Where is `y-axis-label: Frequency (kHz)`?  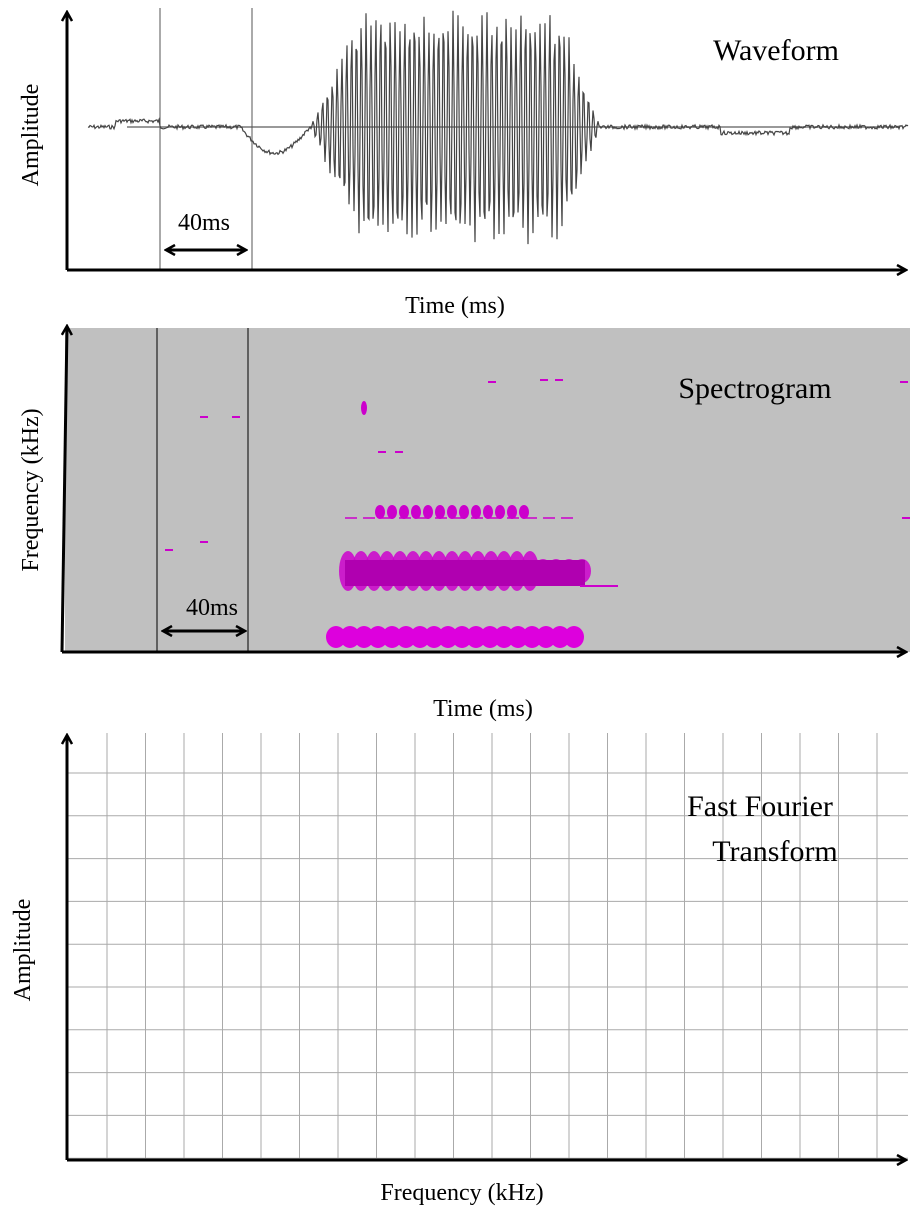
y-axis-label: Frequency (kHz) is located at coordinates (31, 489).